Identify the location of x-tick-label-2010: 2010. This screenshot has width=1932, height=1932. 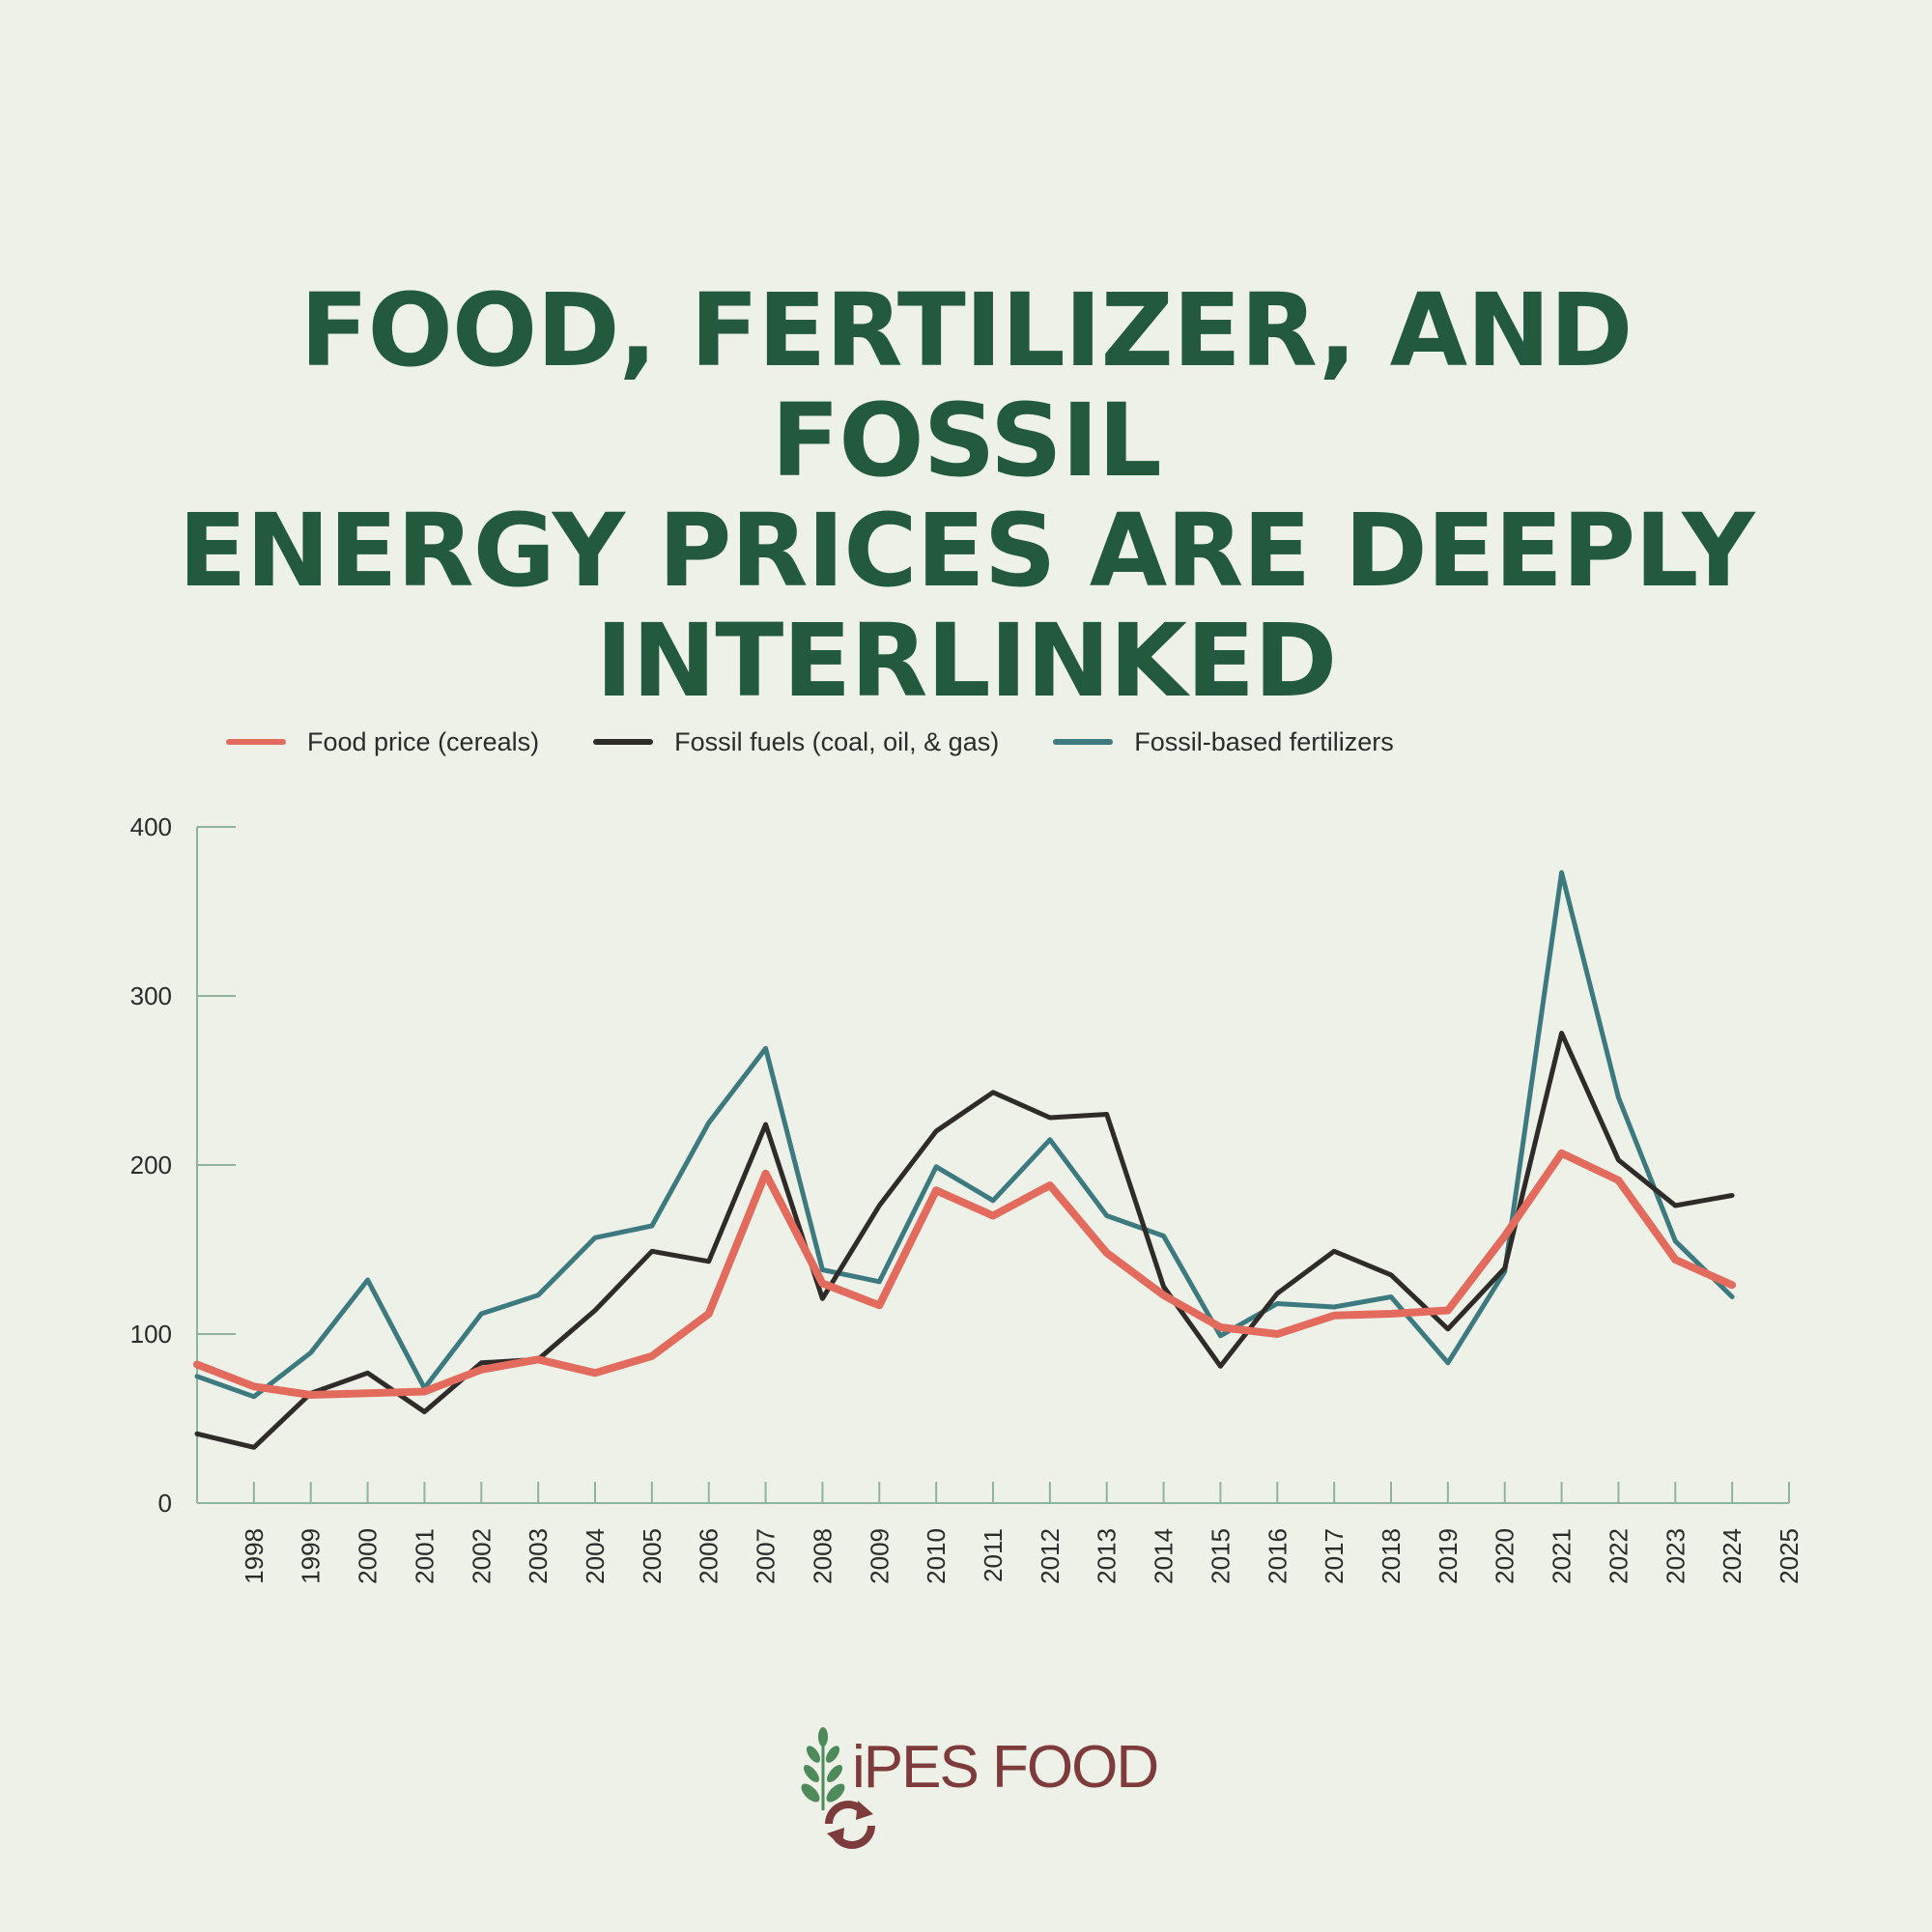
(936, 1556).